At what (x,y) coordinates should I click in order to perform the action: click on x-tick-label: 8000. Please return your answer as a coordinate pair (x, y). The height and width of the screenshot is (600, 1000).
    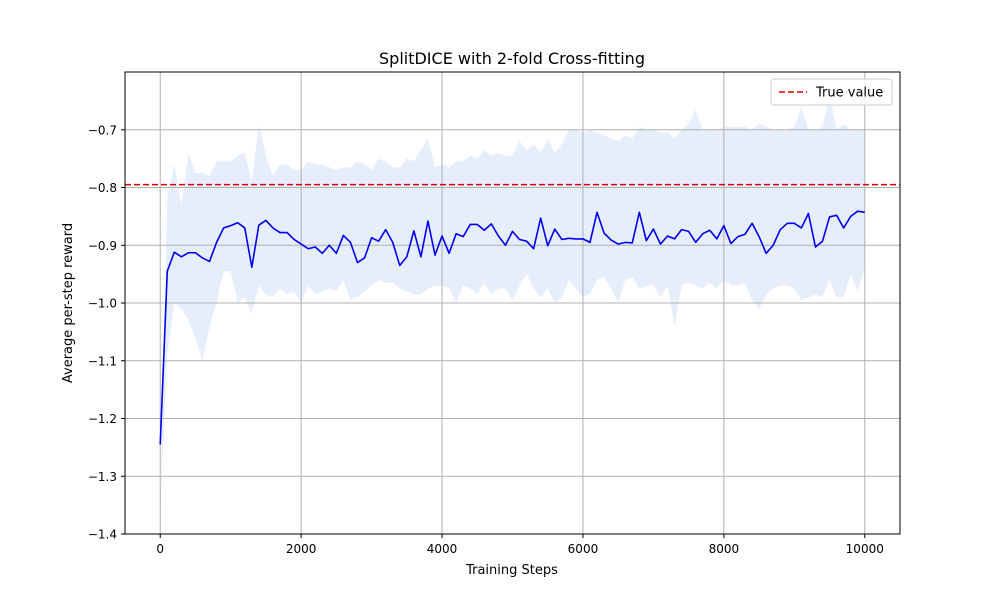
    Looking at the image, I should click on (724, 549).